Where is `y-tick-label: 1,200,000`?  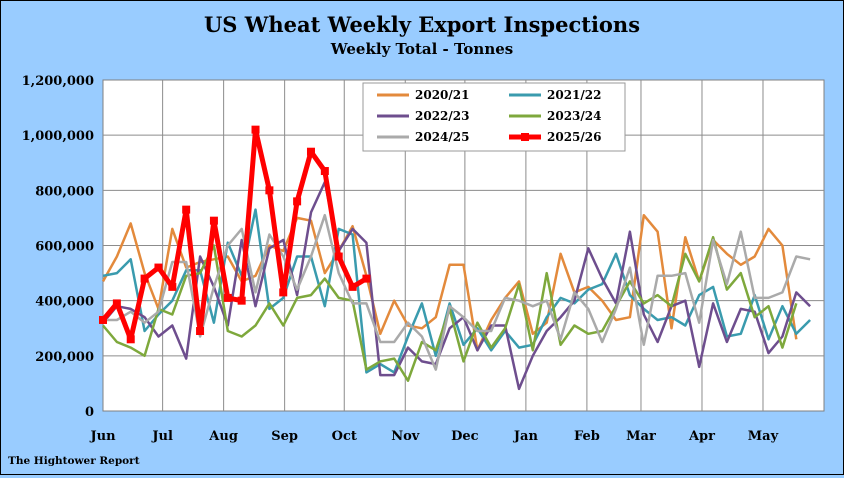
y-tick-label: 1,200,000 is located at coordinates (58, 81).